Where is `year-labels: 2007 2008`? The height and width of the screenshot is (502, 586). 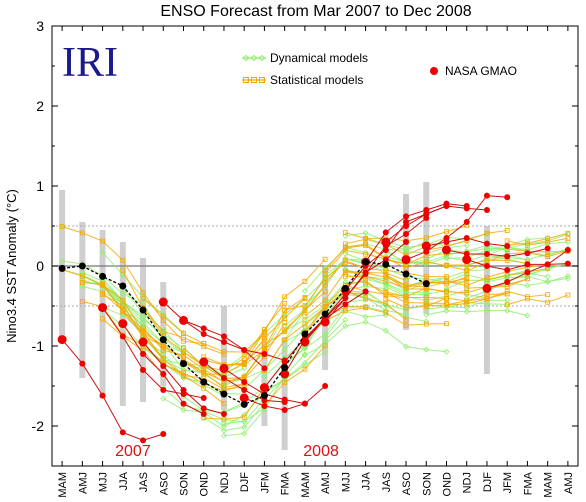
year-labels: 2007 2008 is located at coordinates (227, 451).